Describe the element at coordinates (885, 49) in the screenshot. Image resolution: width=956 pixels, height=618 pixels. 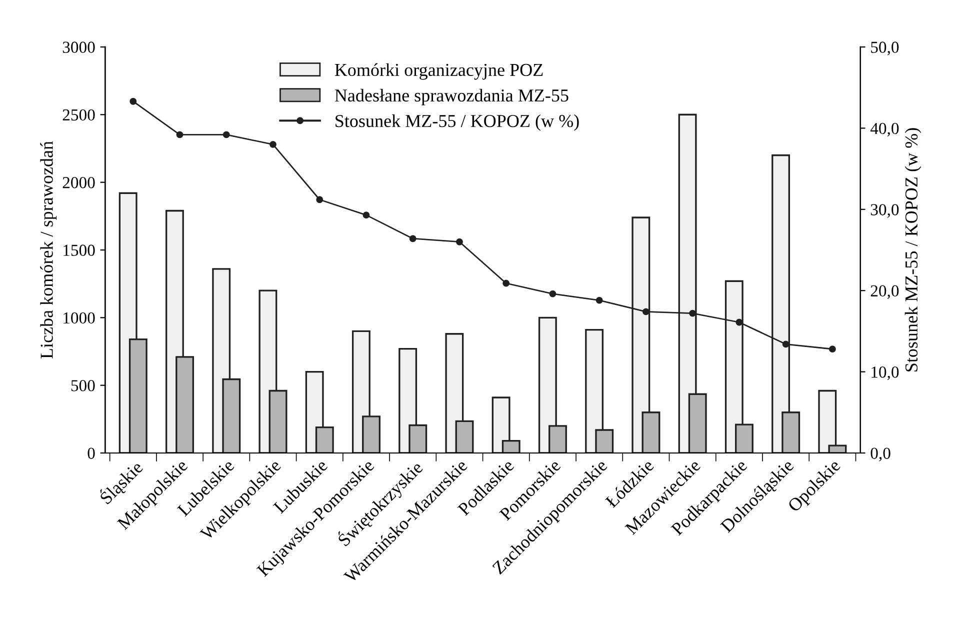
I see `y2-tick-label: 50,0` at that location.